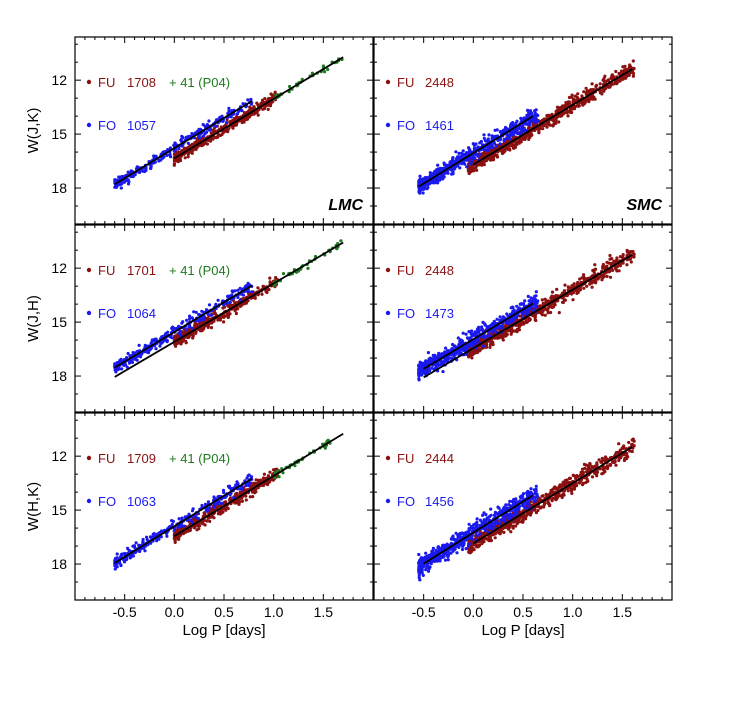 This screenshot has height=706, width=747. I want to click on y-tick-label: 18, so click(59, 376).